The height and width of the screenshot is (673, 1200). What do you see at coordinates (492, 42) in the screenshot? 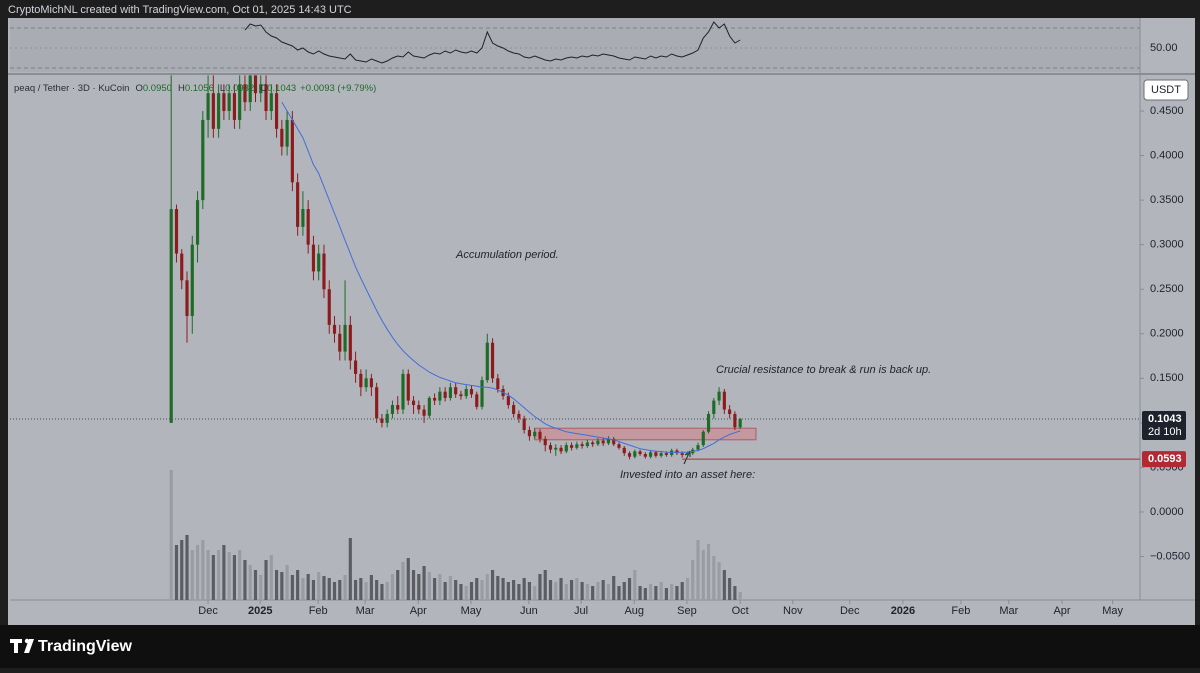
I see `rsi-line` at bounding box center [492, 42].